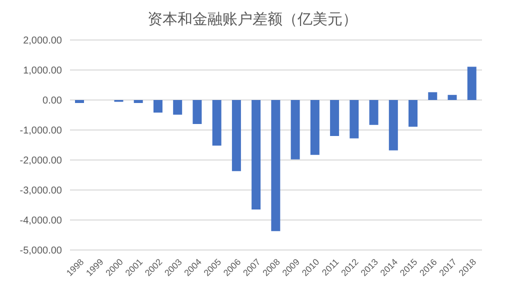 This screenshot has height=288, width=505. Describe the element at coordinates (42, 71) in the screenshot. I see `y-tick-label: 1,000.00` at that location.